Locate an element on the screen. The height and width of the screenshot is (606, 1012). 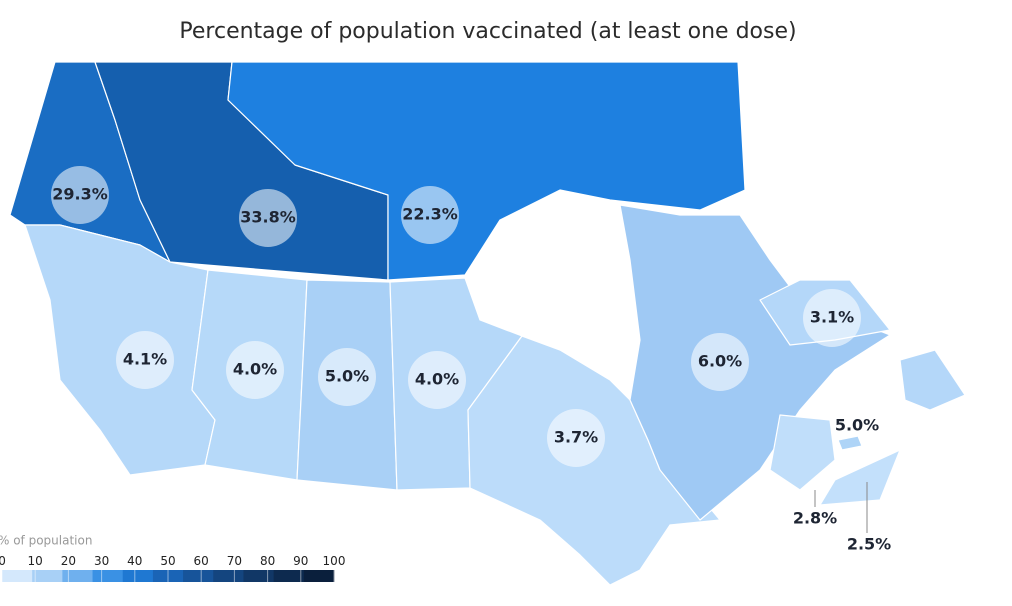
value-label: 4.1% is located at coordinates (145, 359).